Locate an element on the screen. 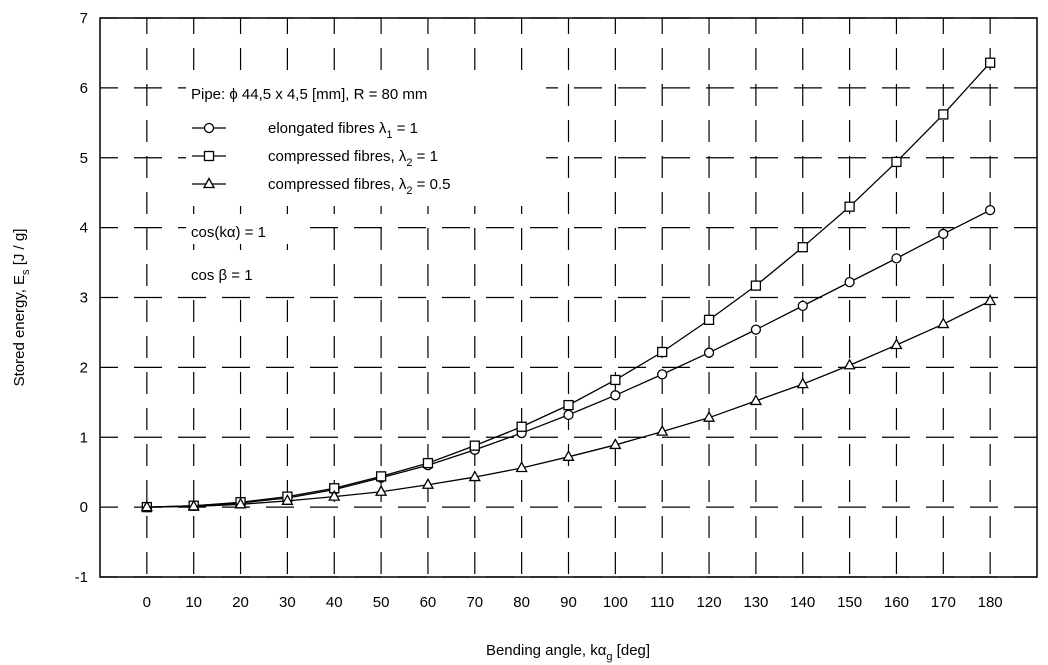 Image resolution: width=1048 pixels, height=665 pixels. annotations: cos(kα) = 1 cos β = 1 is located at coordinates (245, 253).